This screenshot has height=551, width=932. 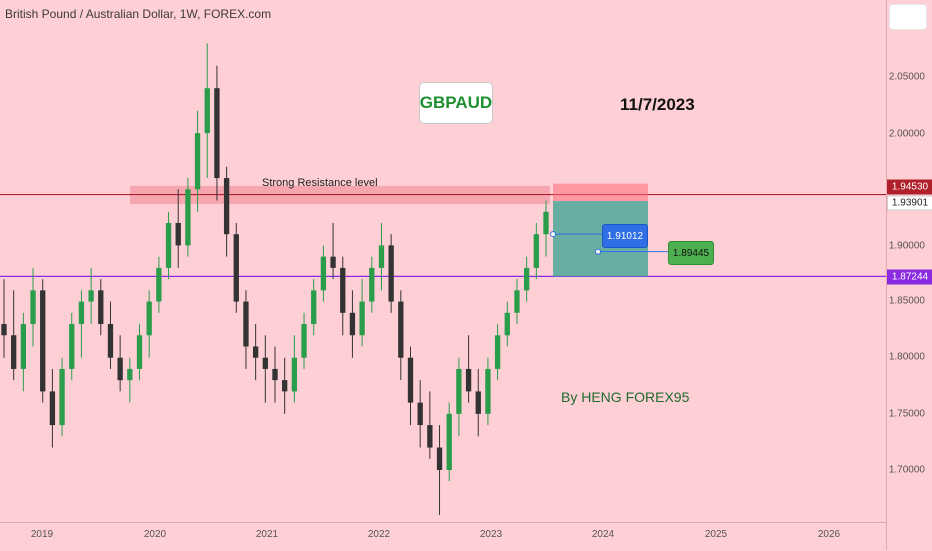 What do you see at coordinates (379, 534) in the screenshot?
I see `time-tick: 2022` at bounding box center [379, 534].